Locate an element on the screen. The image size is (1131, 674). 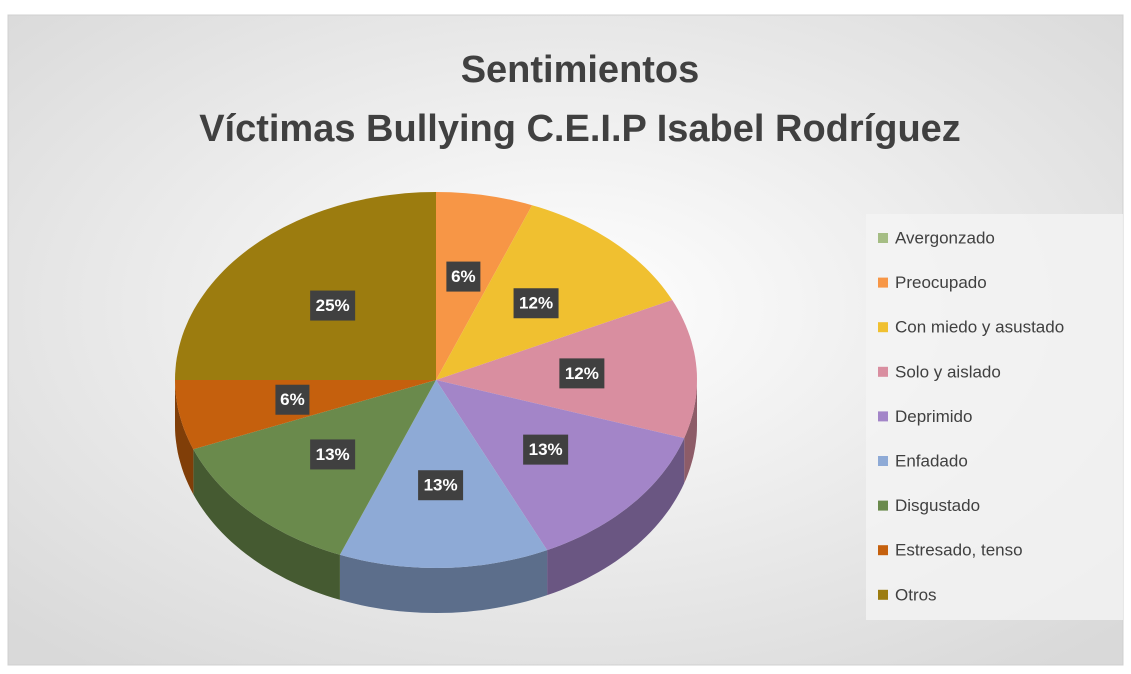
legend-label: Deprimido is located at coordinates (933, 416).